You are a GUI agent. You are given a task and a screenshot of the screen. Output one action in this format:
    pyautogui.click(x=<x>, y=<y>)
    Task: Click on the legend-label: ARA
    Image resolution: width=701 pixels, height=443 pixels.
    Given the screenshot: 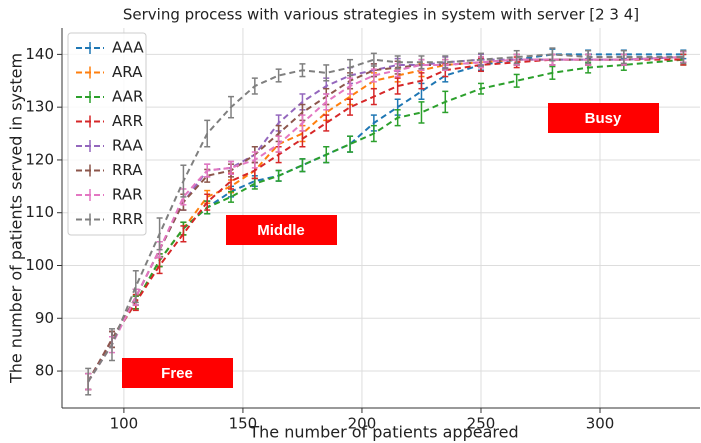 What is the action you would take?
    pyautogui.click(x=127, y=72)
    